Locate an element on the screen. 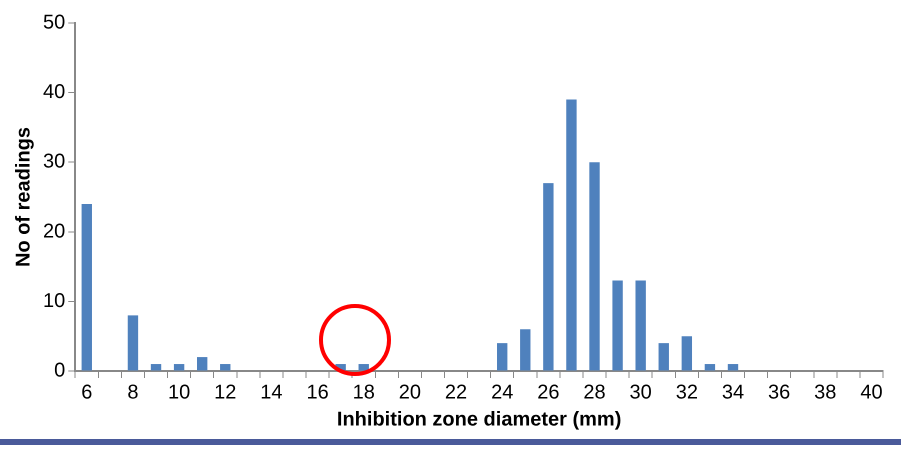 This screenshot has height=453, width=901. x-tick-label: 18 is located at coordinates (363, 393).